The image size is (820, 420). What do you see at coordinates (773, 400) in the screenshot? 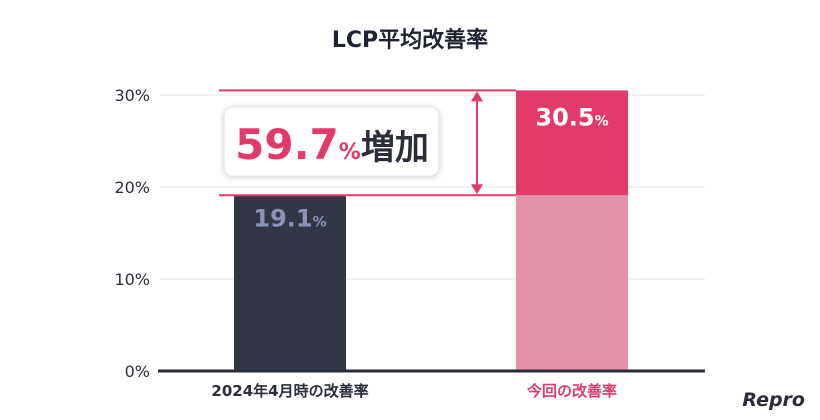
I see `repro-logo: Repro` at bounding box center [773, 400].